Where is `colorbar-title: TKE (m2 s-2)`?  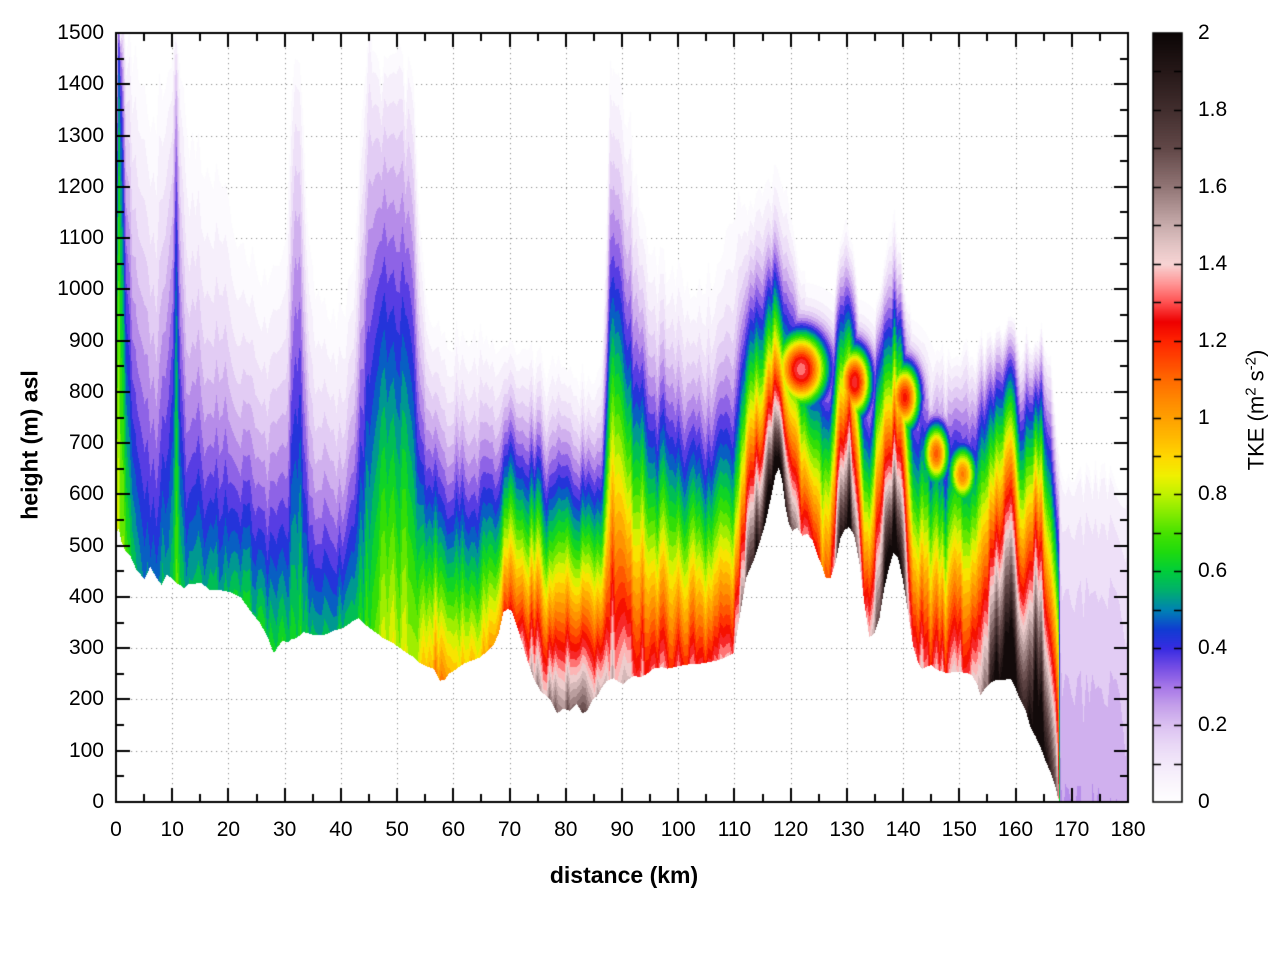
colorbar-title: TKE (m2 s-2) is located at coordinates (1255, 410).